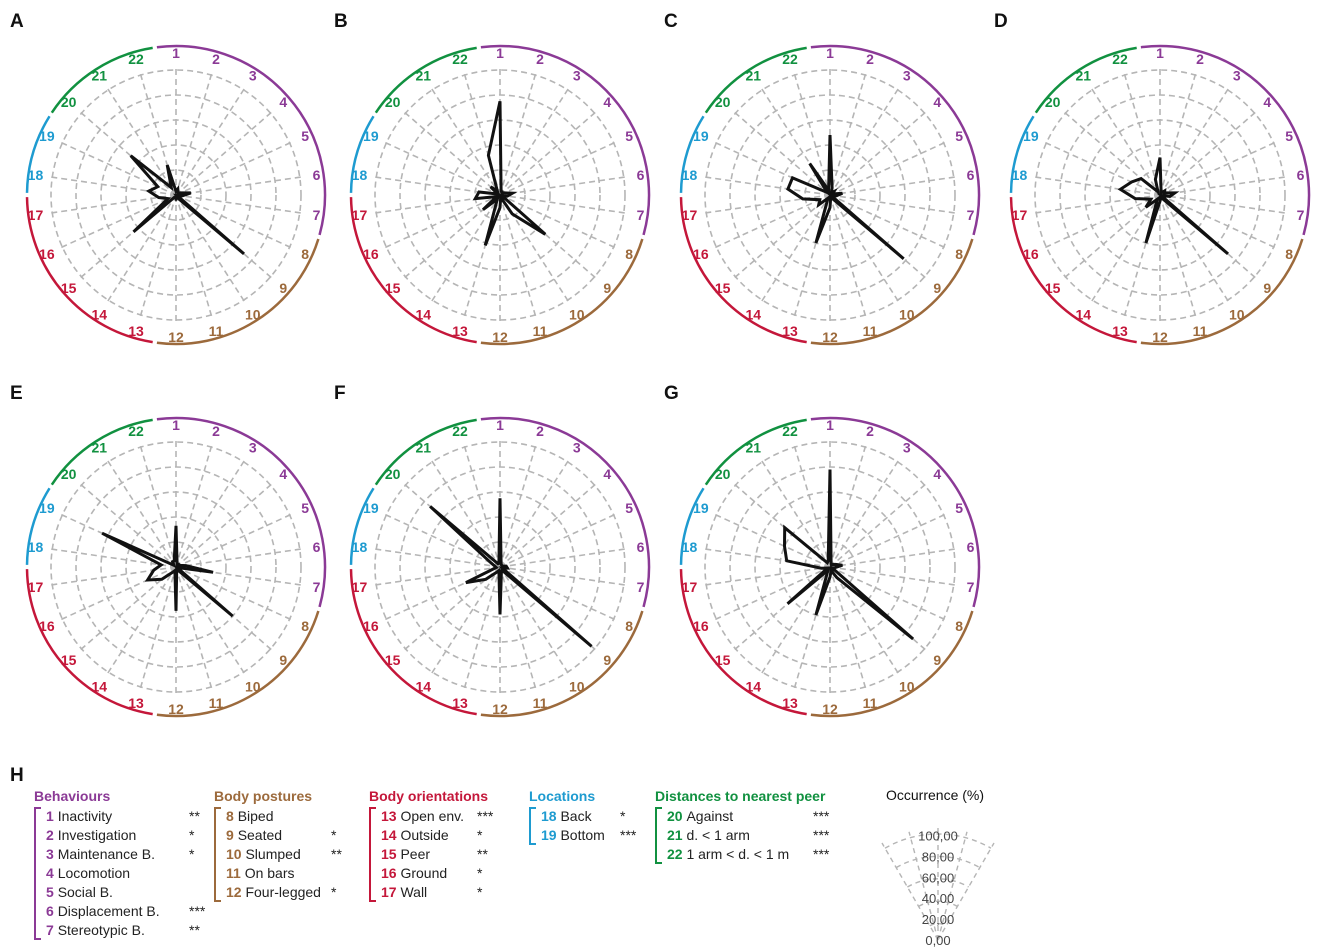 Image resolution: width=1323 pixels, height=948 pixels. Describe the element at coordinates (263, 796) in the screenshot. I see `legend-title-postures: Body postures` at that location.